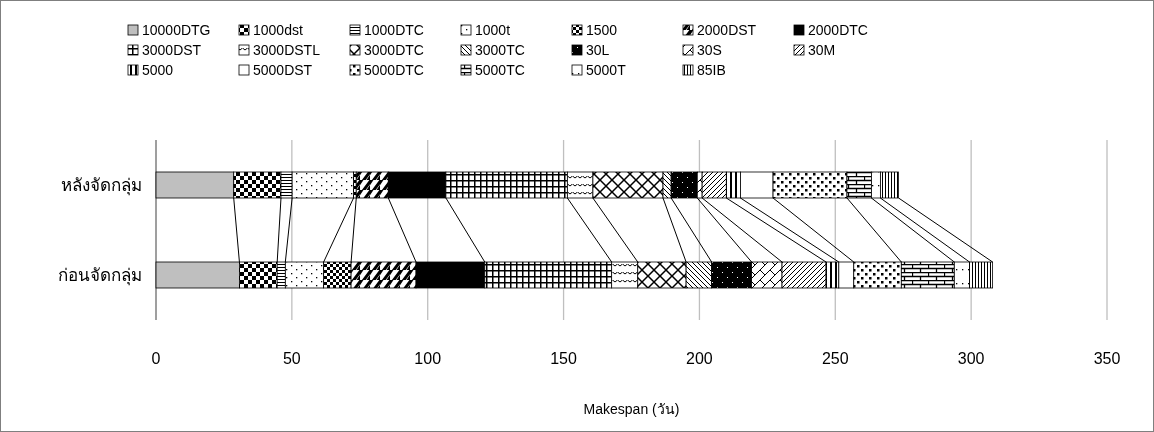  I want to click on legend-label: 1000dst, so click(278, 30).